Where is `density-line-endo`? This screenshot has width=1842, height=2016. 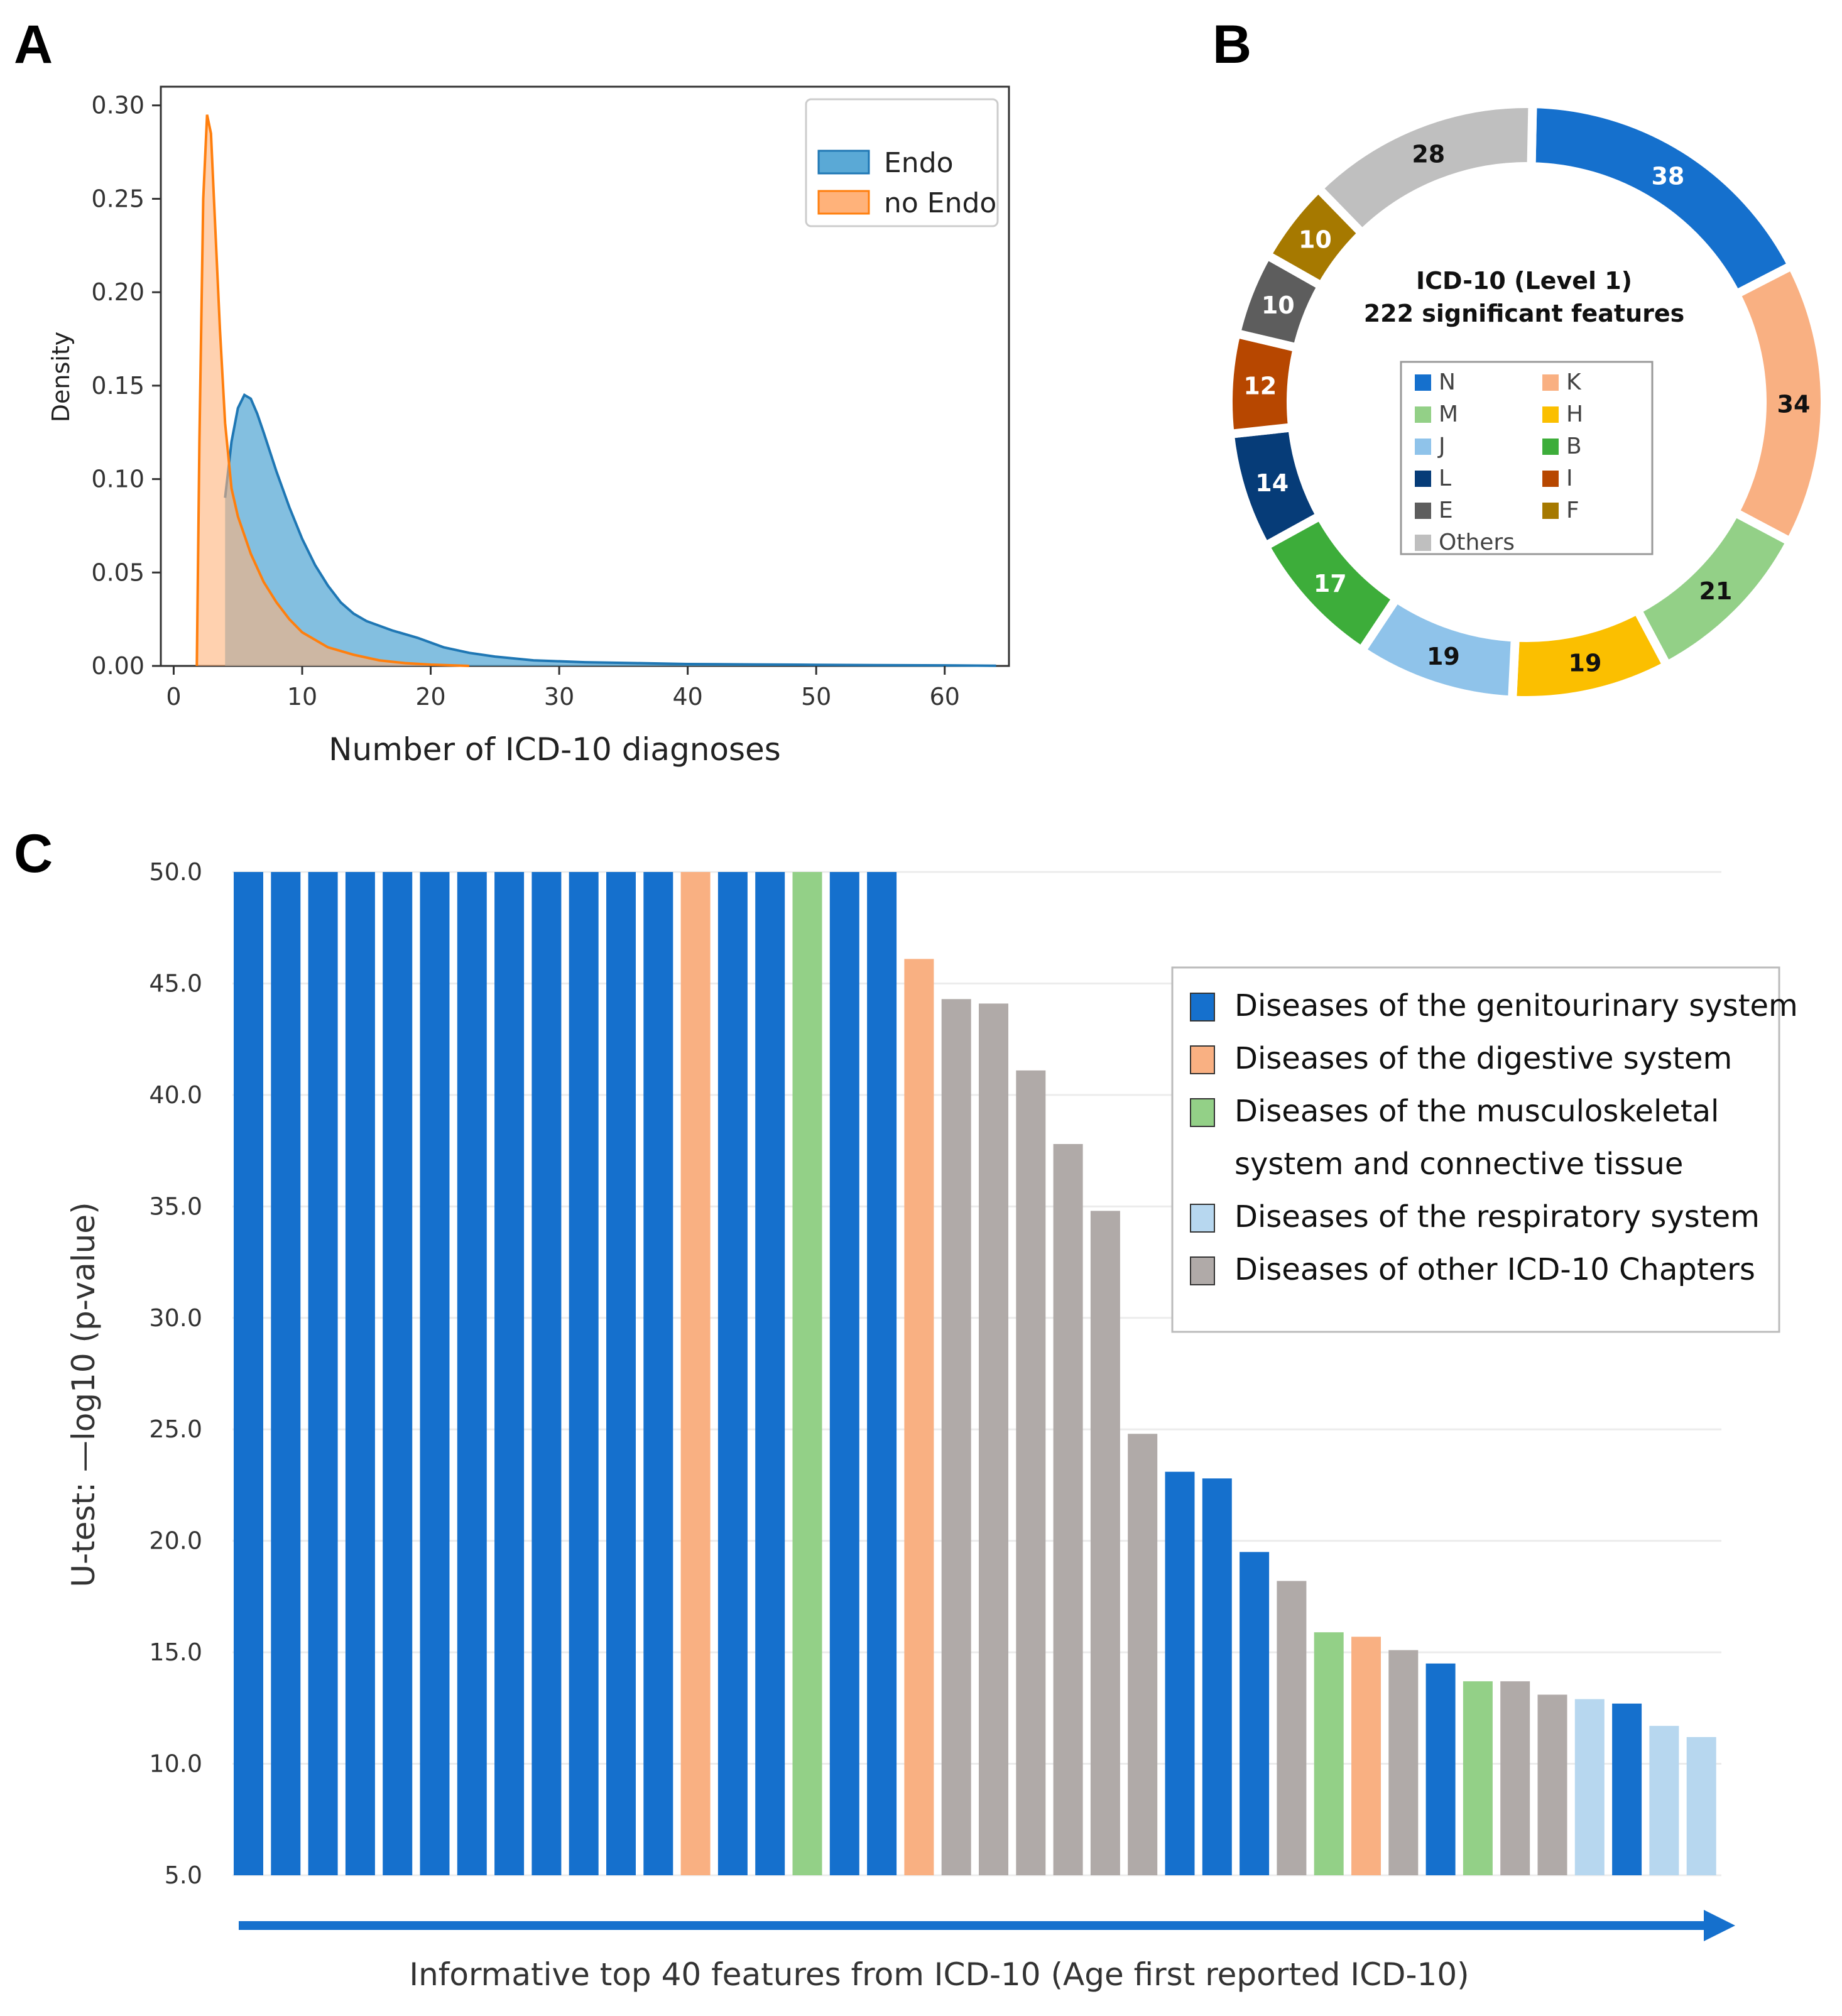 density-line-endo is located at coordinates (610, 530).